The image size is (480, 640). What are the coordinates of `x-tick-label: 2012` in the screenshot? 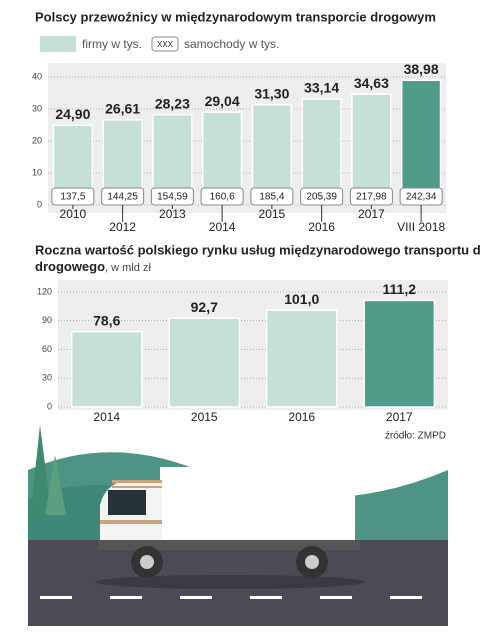 It's located at (122, 227).